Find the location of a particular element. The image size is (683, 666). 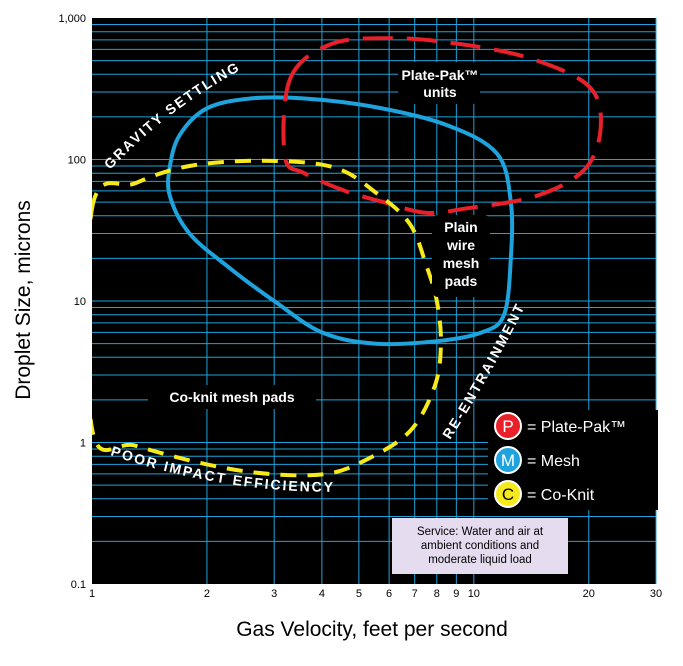

x-tick-label: 10 is located at coordinates (474, 594).